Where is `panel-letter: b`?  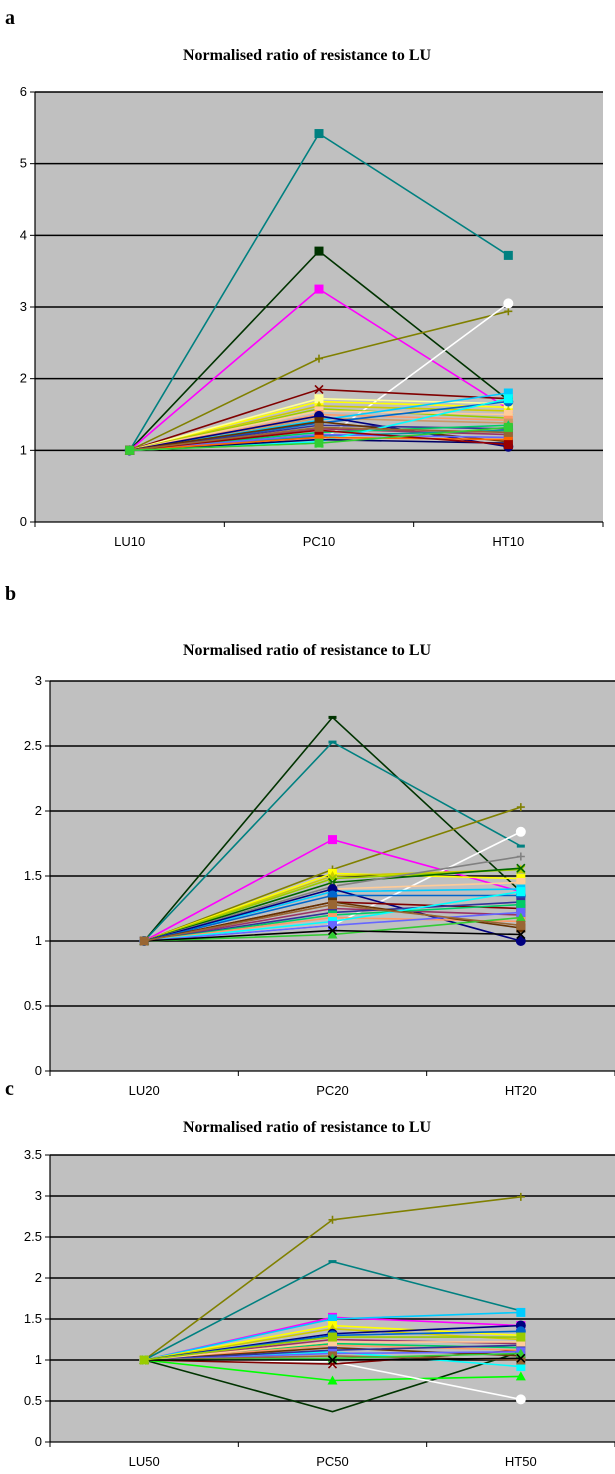
panel-letter: b is located at coordinates (10, 594).